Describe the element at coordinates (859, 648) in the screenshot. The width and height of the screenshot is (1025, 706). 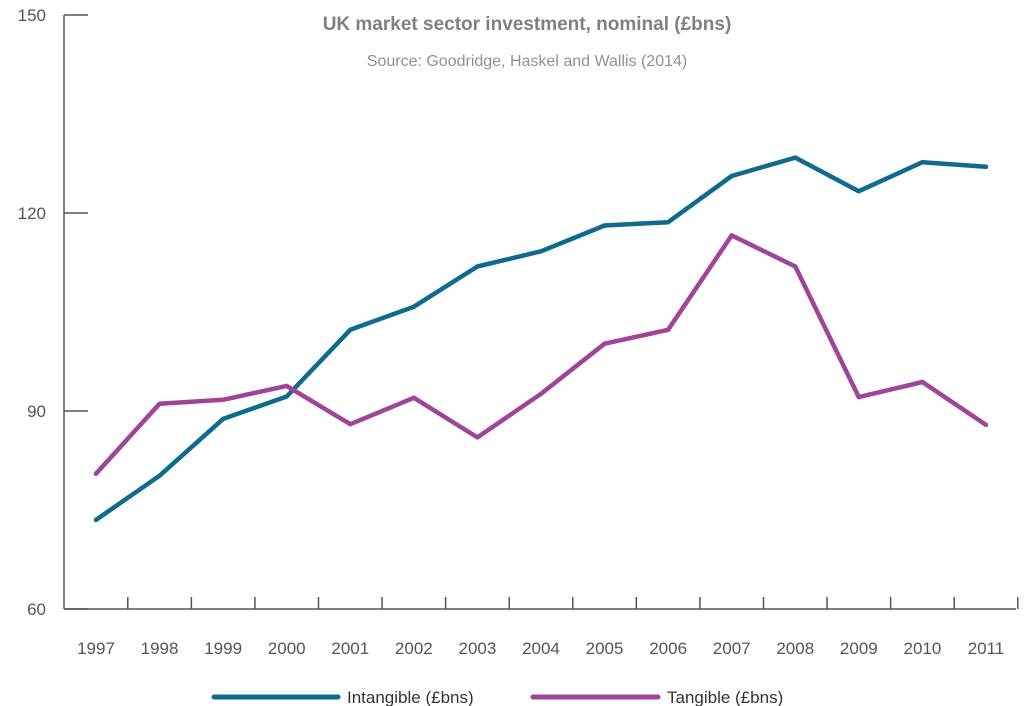
I see `x-tick-label: 2009` at that location.